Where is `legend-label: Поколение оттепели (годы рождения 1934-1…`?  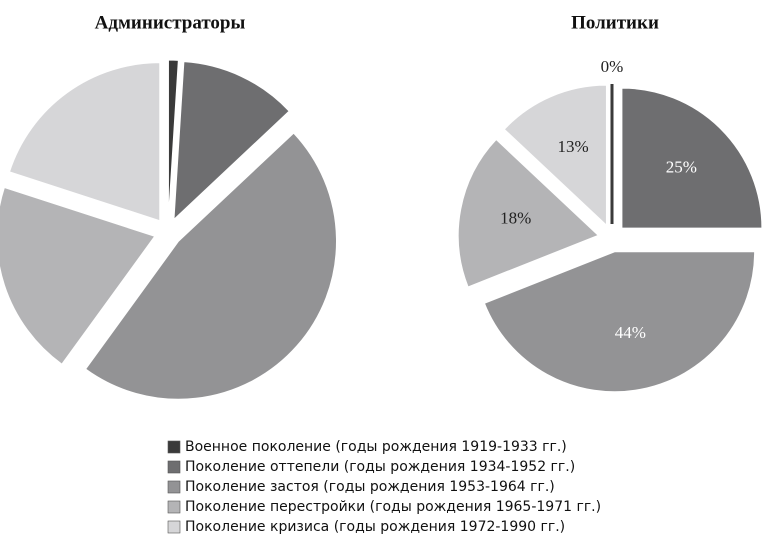 legend-label: Поколение оттепели (годы рождения 1934-1… is located at coordinates (380, 467).